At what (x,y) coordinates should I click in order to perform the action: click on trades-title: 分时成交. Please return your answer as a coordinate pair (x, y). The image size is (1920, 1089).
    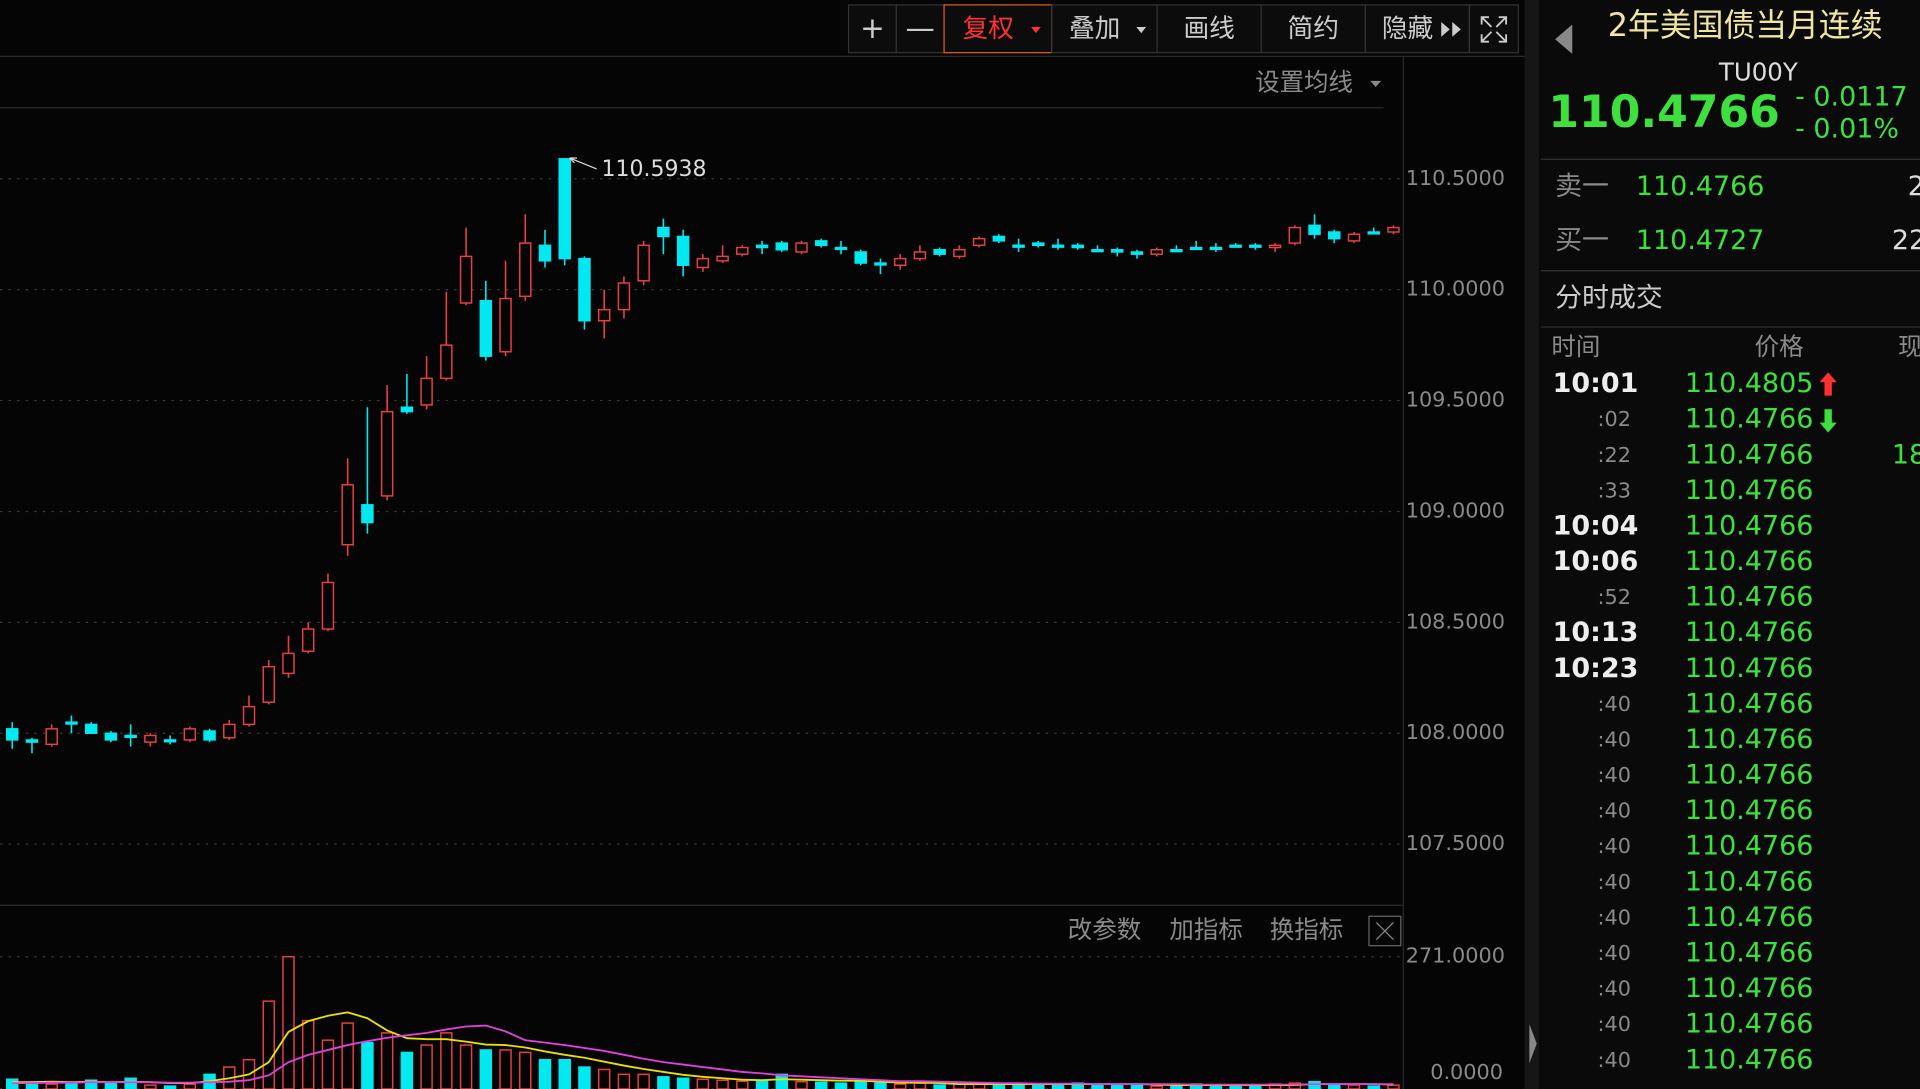
    Looking at the image, I should click on (1609, 297).